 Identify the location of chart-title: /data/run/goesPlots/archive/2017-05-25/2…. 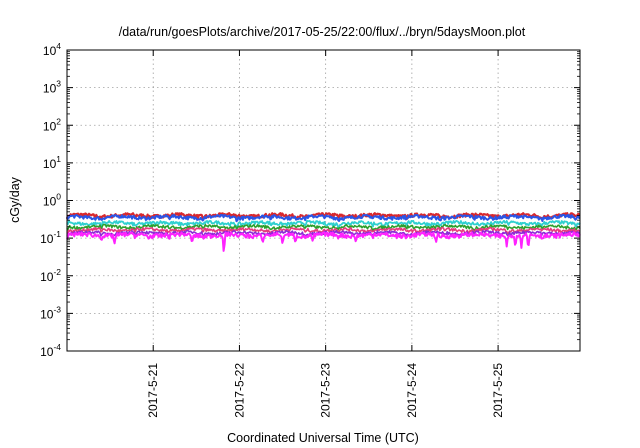
(322, 32).